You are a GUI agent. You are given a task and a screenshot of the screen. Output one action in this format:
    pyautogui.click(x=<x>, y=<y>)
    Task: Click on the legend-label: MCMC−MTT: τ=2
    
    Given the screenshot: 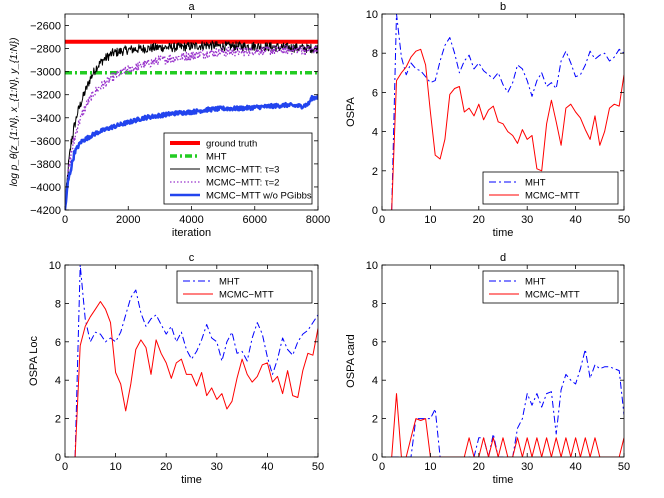 What is the action you would take?
    pyautogui.click(x=242, y=183)
    